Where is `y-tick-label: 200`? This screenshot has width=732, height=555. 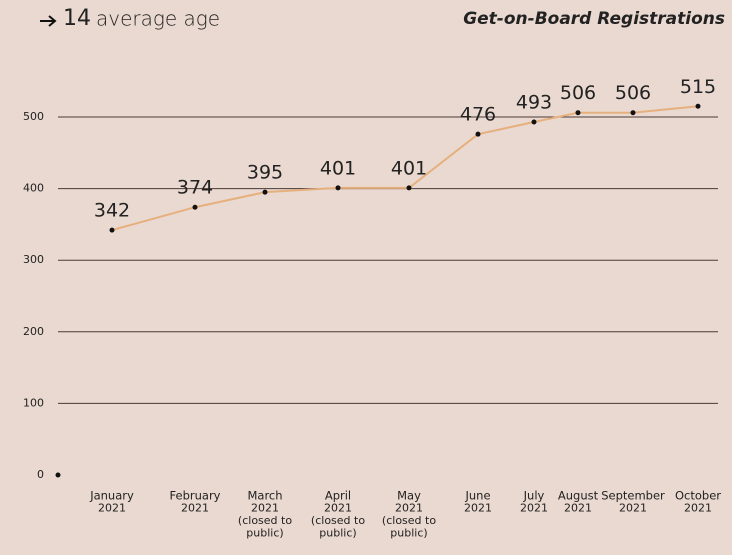
y-tick-label: 200 is located at coordinates (33, 331).